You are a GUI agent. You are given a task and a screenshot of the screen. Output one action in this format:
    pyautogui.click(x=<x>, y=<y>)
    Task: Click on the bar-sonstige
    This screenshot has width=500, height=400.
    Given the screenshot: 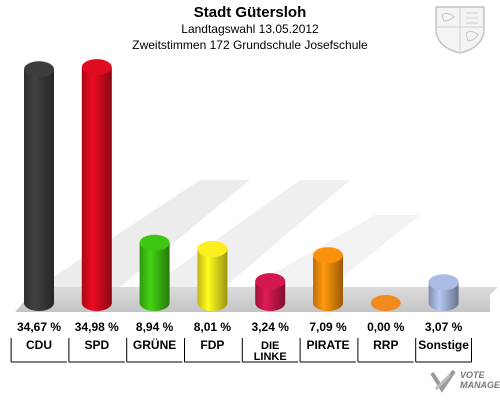 What is the action you would take?
    pyautogui.click(x=443, y=292)
    